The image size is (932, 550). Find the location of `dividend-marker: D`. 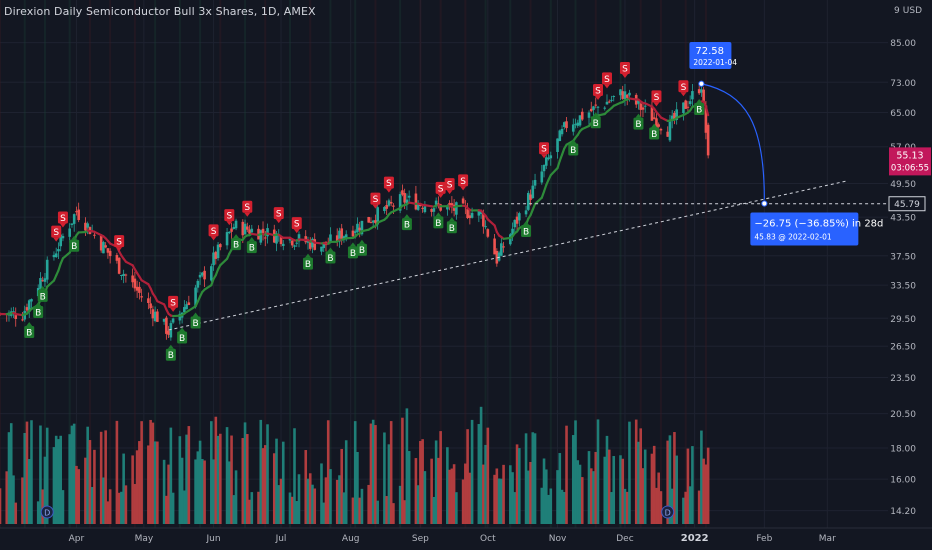

dividend-marker: D is located at coordinates (668, 512).